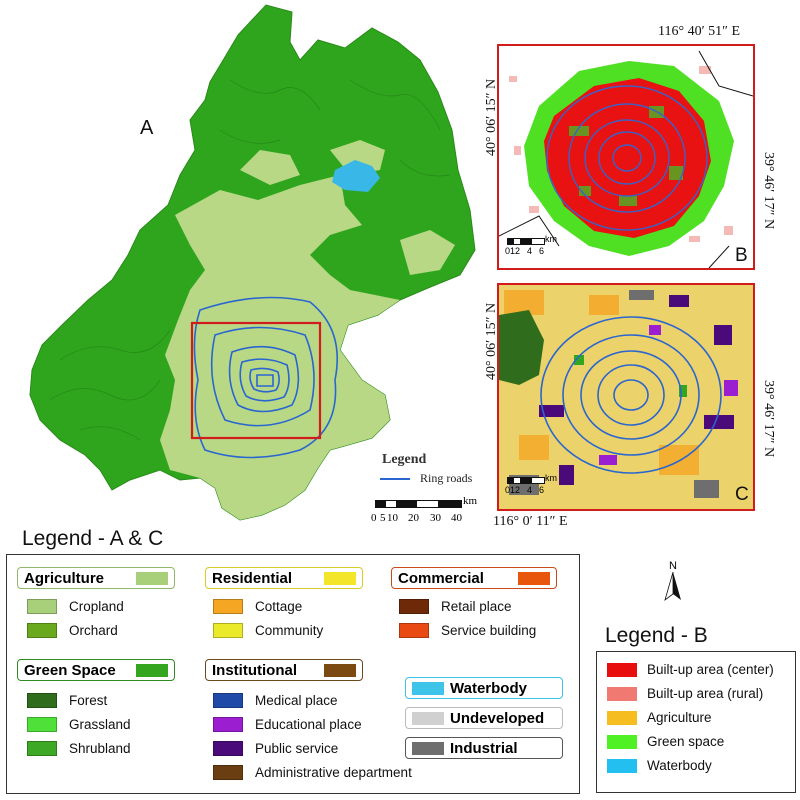  Describe the element at coordinates (673, 566) in the screenshot. I see `north-arrow-label: N` at that location.